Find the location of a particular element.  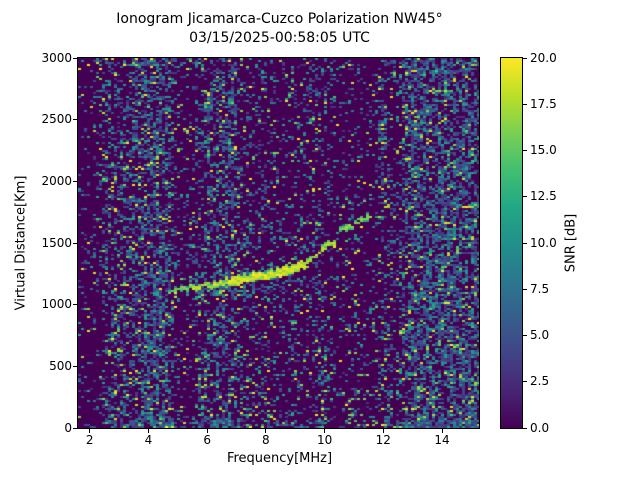

colorbar-tick-label: 15.0 is located at coordinates (543, 150).